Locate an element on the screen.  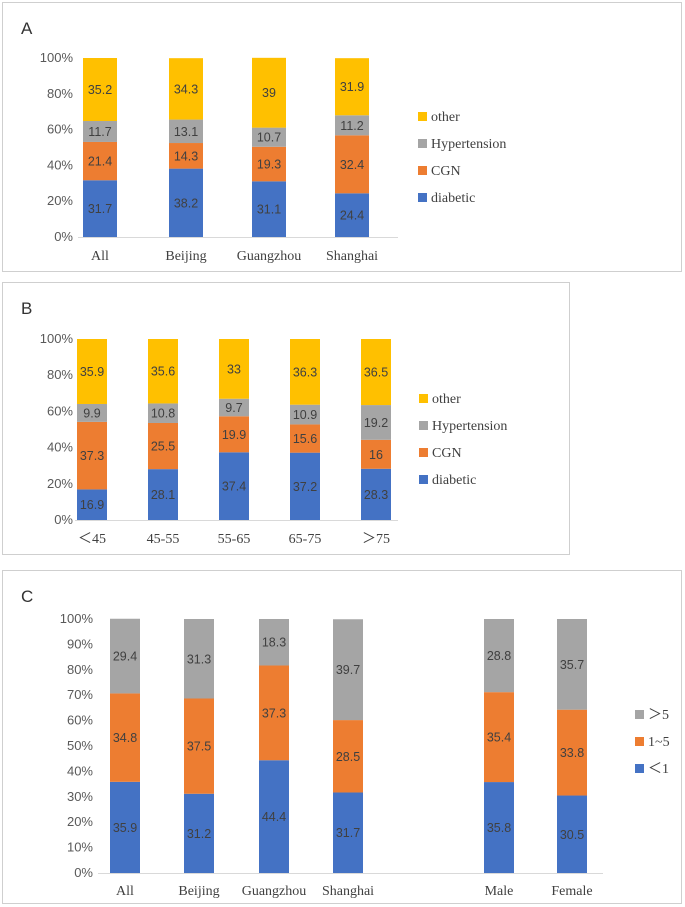
data-label: 33.8 is located at coordinates (572, 753).